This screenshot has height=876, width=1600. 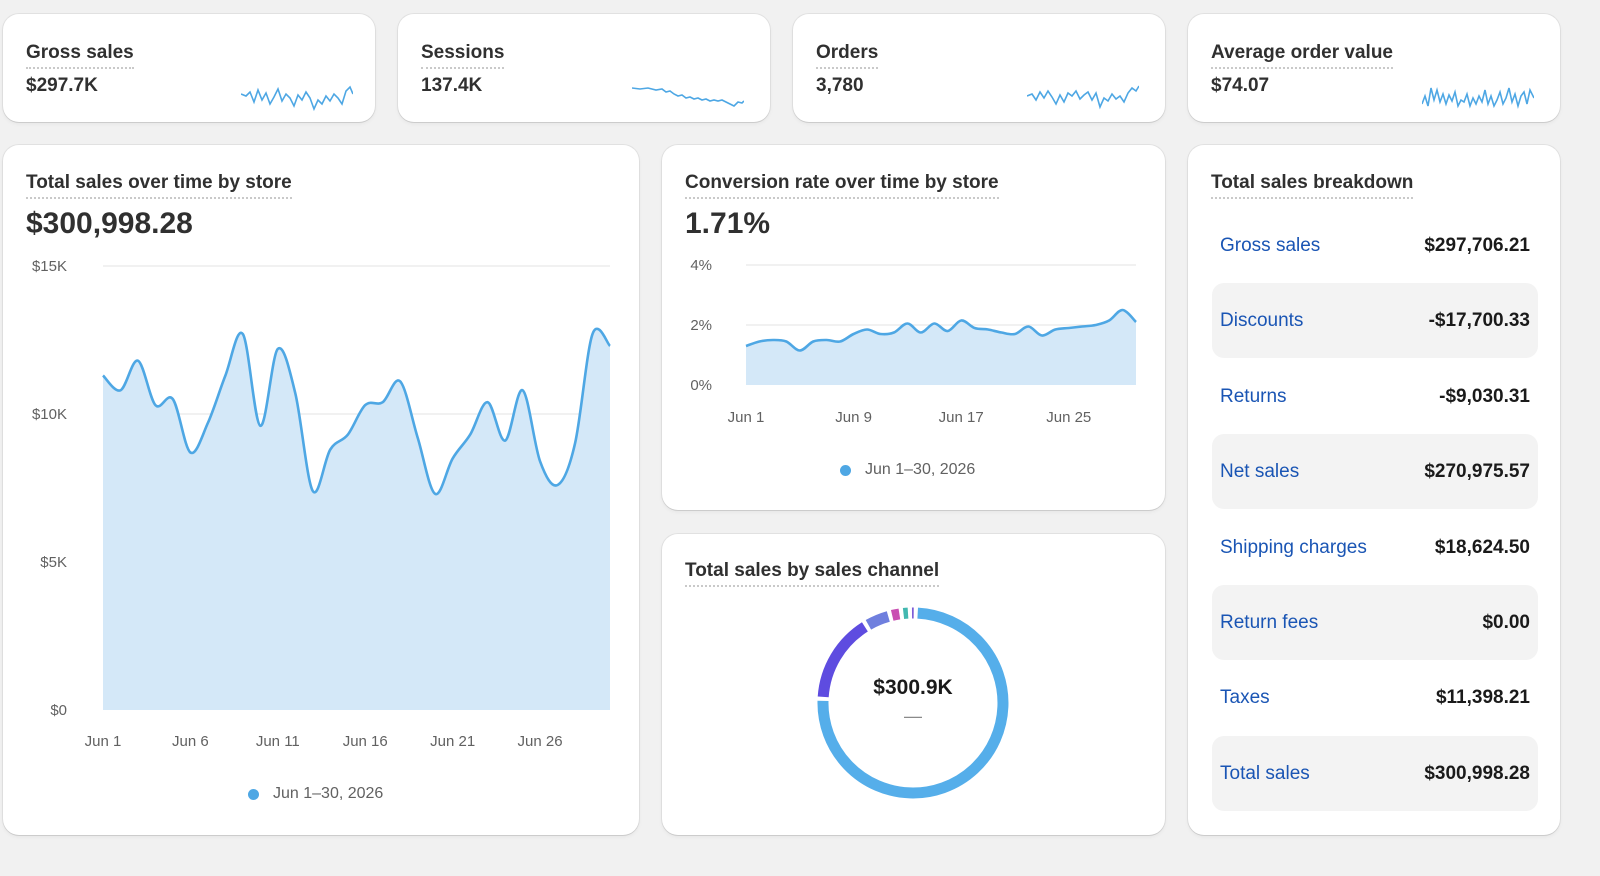 I want to click on breakdown-title: Total sales breakdown, so click(x=1312, y=185).